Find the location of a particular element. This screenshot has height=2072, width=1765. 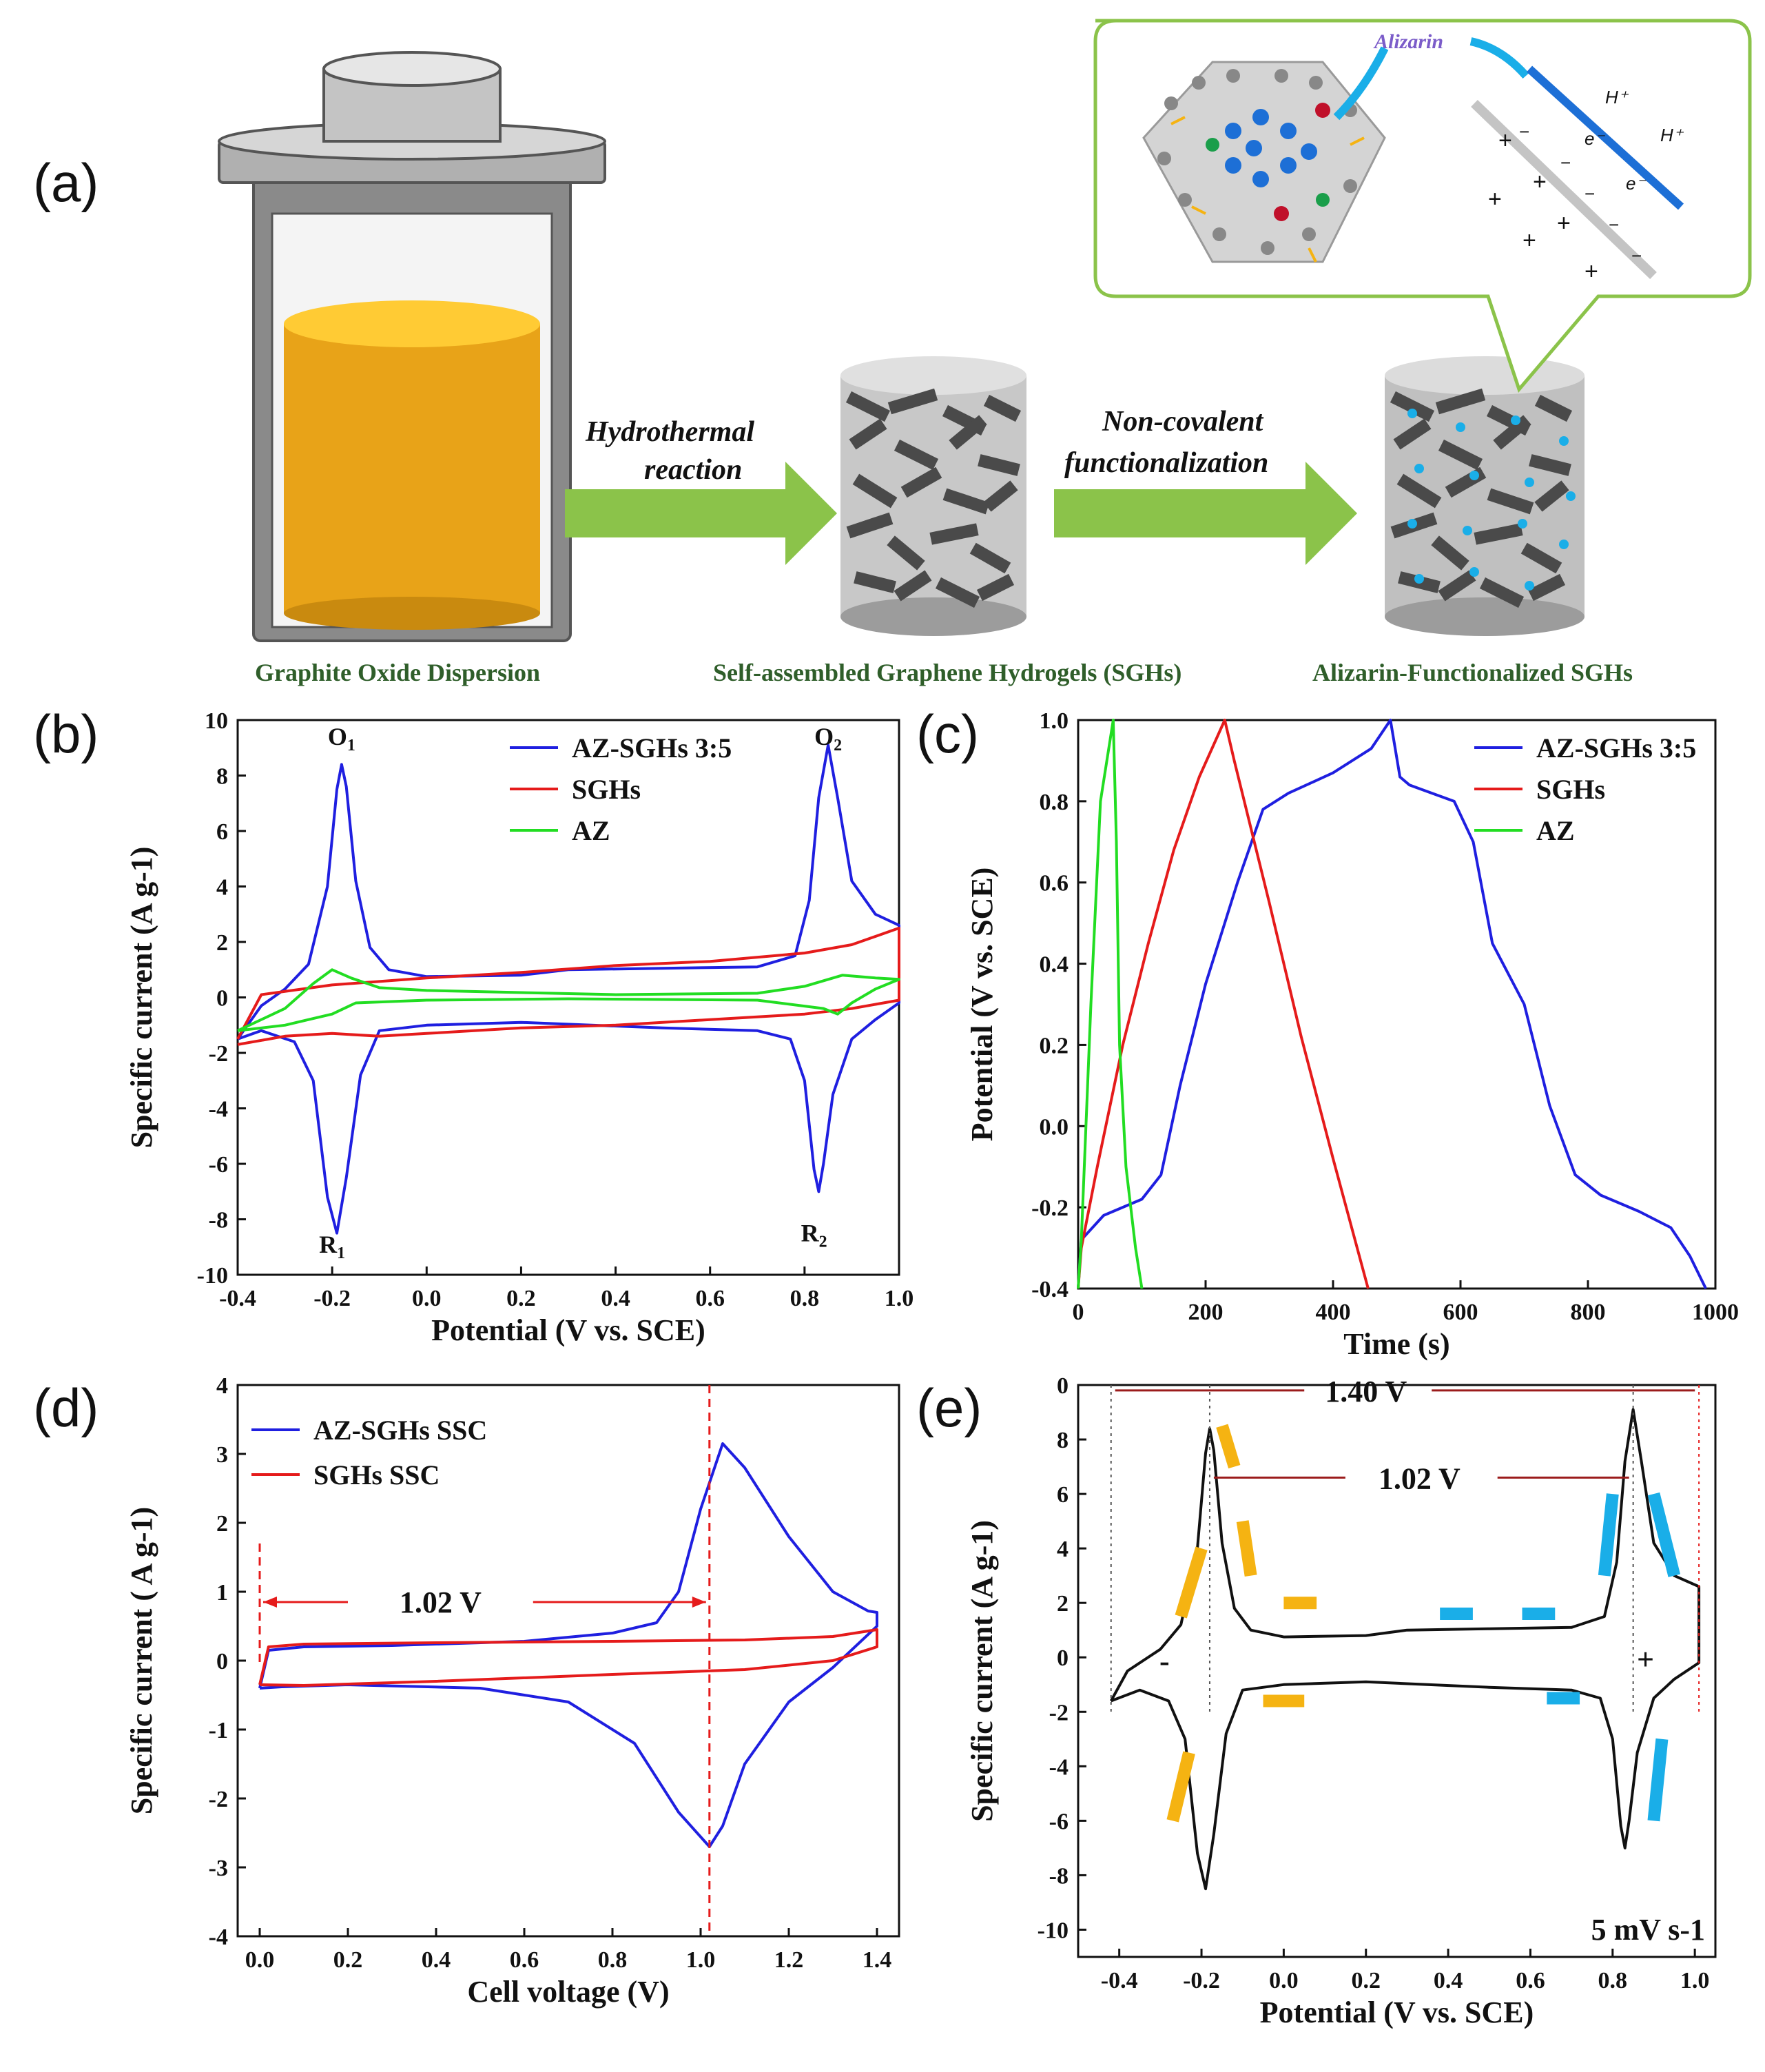

x-tick-label: 600 is located at coordinates (1460, 1312).